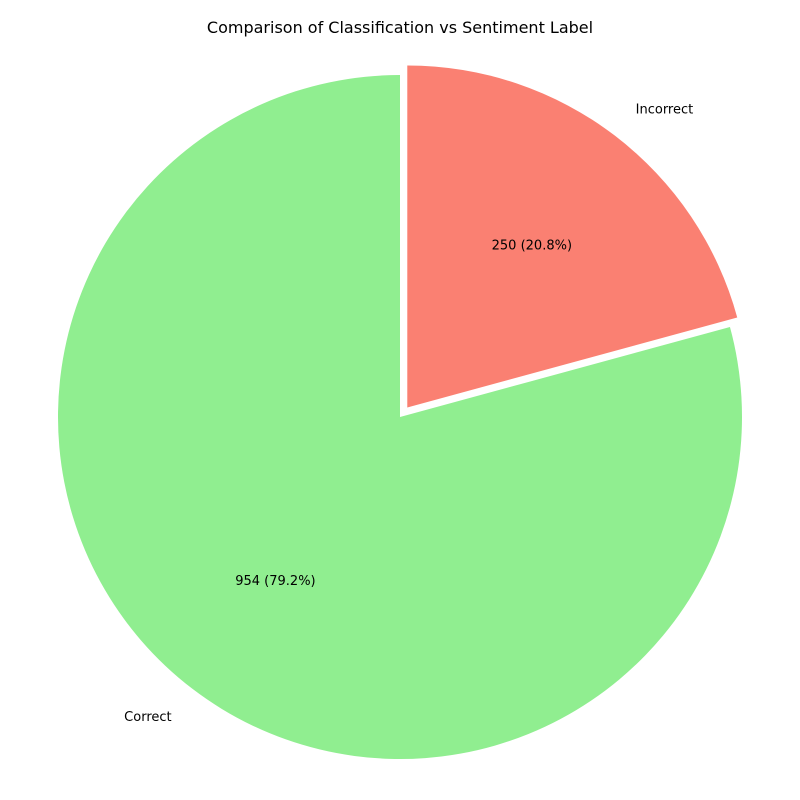 The width and height of the screenshot is (800, 800). I want to click on slice-label-correct: Correct, so click(147, 717).